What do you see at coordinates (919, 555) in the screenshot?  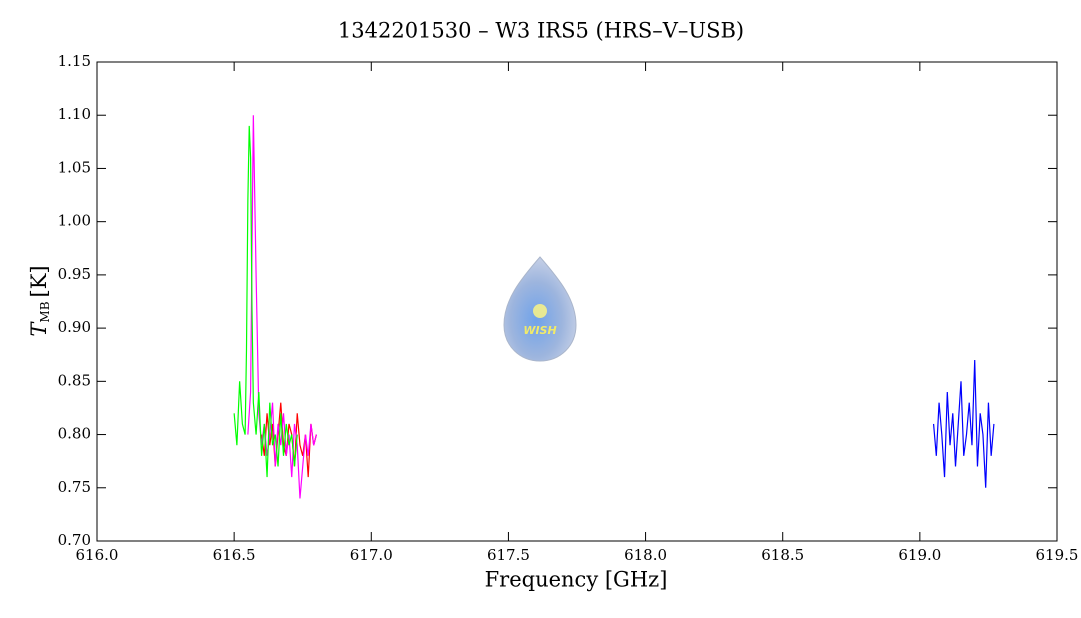 I see `x-tick-label: 619.0` at bounding box center [919, 555].